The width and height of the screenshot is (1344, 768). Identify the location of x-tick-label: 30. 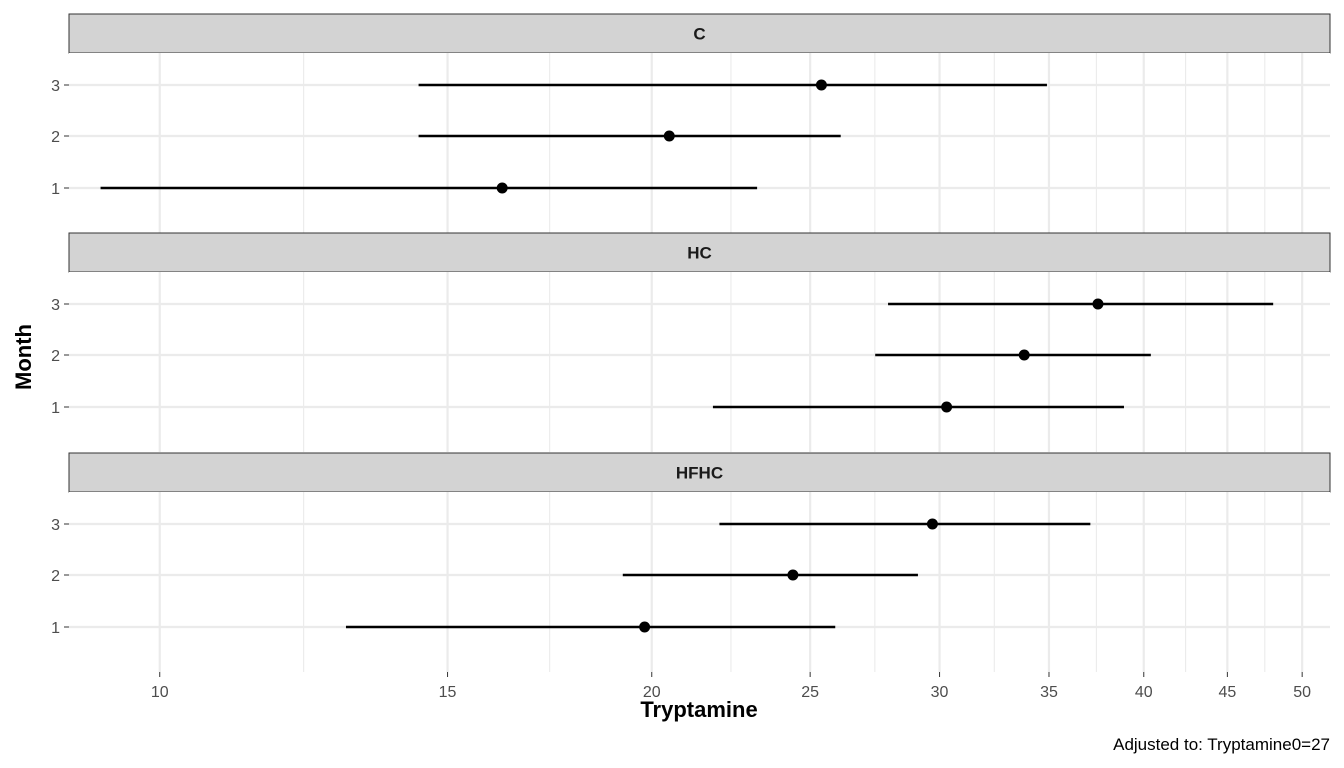
(940, 692).